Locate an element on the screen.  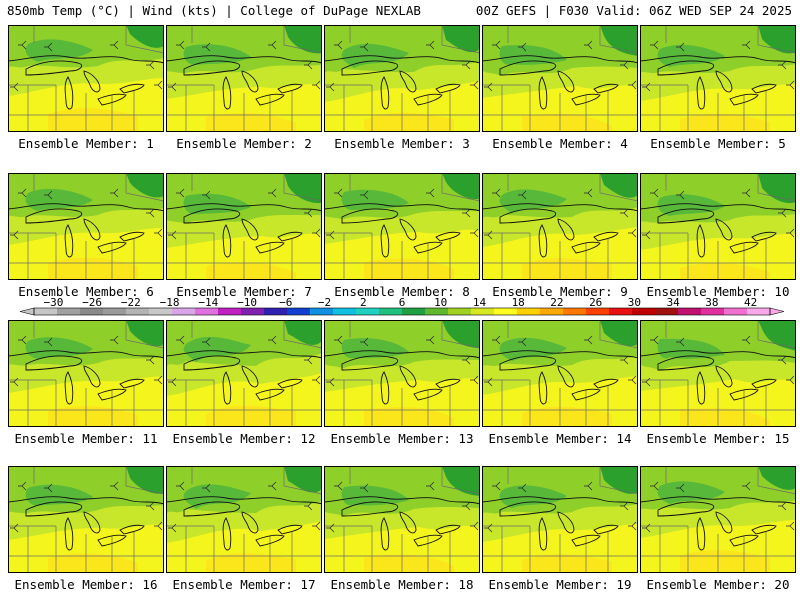
ensemble-member-panel: Ensemble Member: 20 is located at coordinates (718, 529).